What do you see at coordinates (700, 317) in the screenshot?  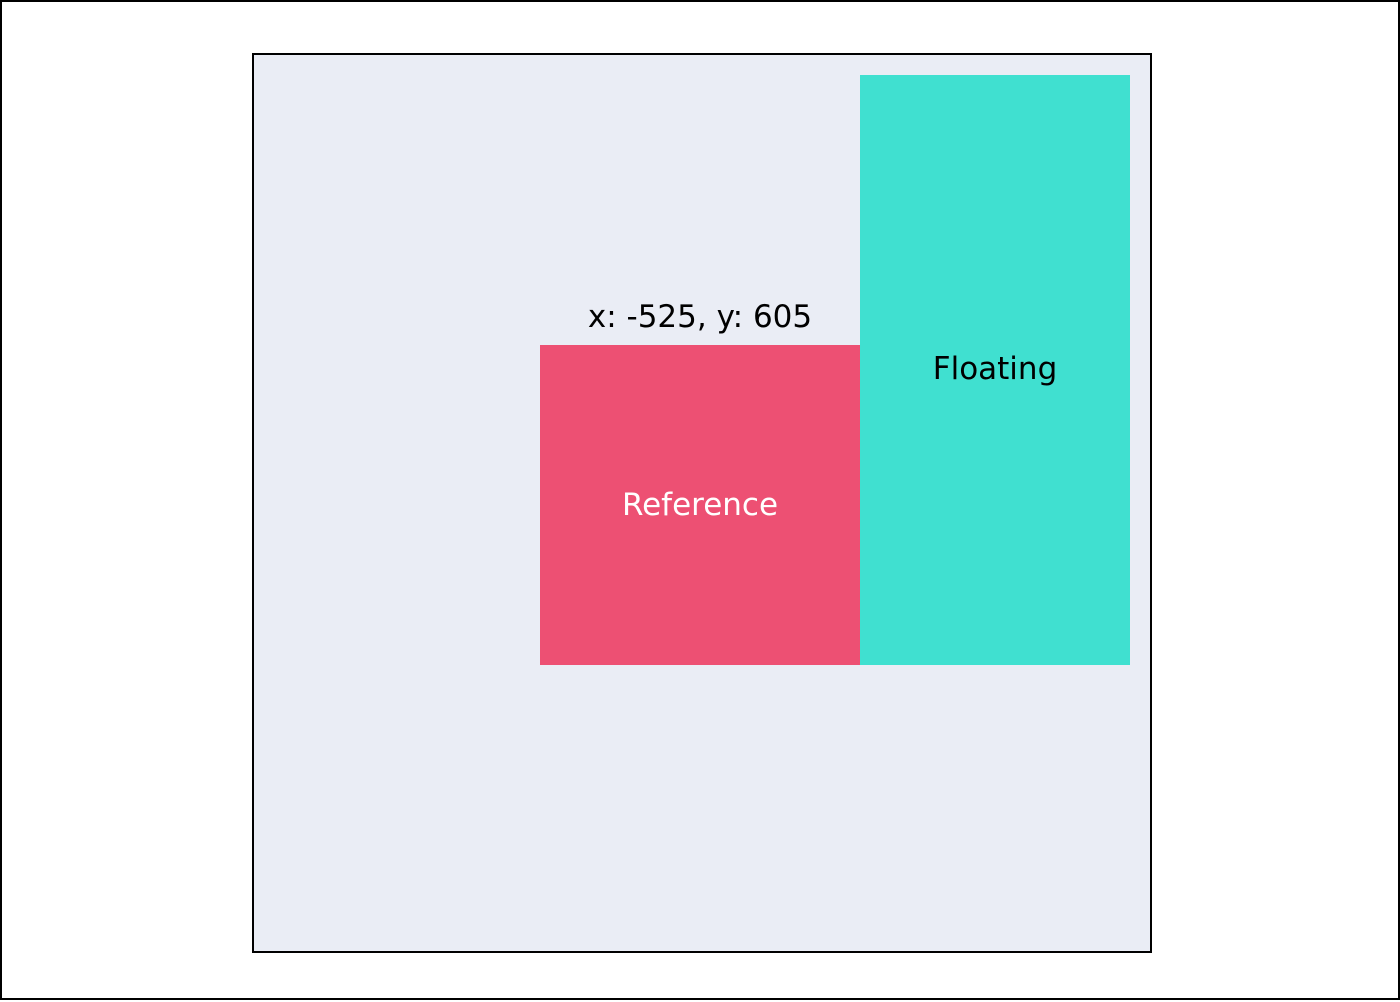 I see `coordinates-readout: x: -525, y: 605` at bounding box center [700, 317].